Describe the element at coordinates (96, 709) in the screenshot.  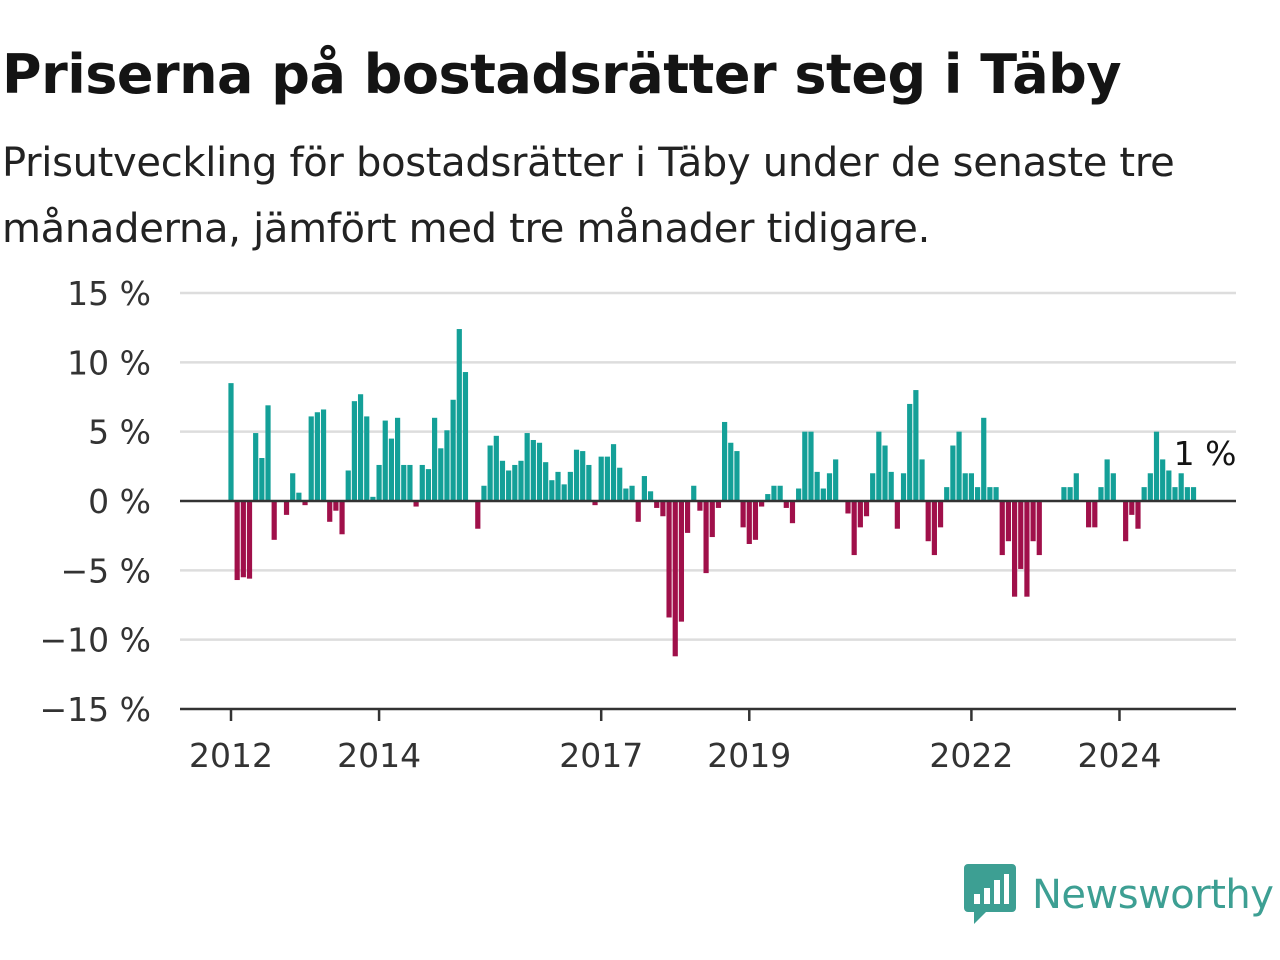
I see `y-tick-label: −15 %` at that location.